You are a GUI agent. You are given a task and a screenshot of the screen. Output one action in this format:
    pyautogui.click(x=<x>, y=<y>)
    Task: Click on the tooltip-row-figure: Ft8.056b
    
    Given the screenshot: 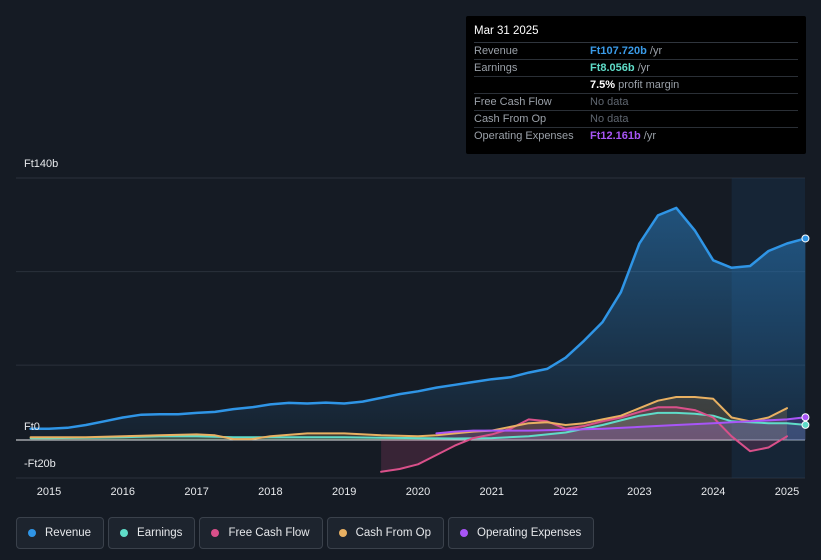 What is the action you would take?
    pyautogui.click(x=612, y=68)
    